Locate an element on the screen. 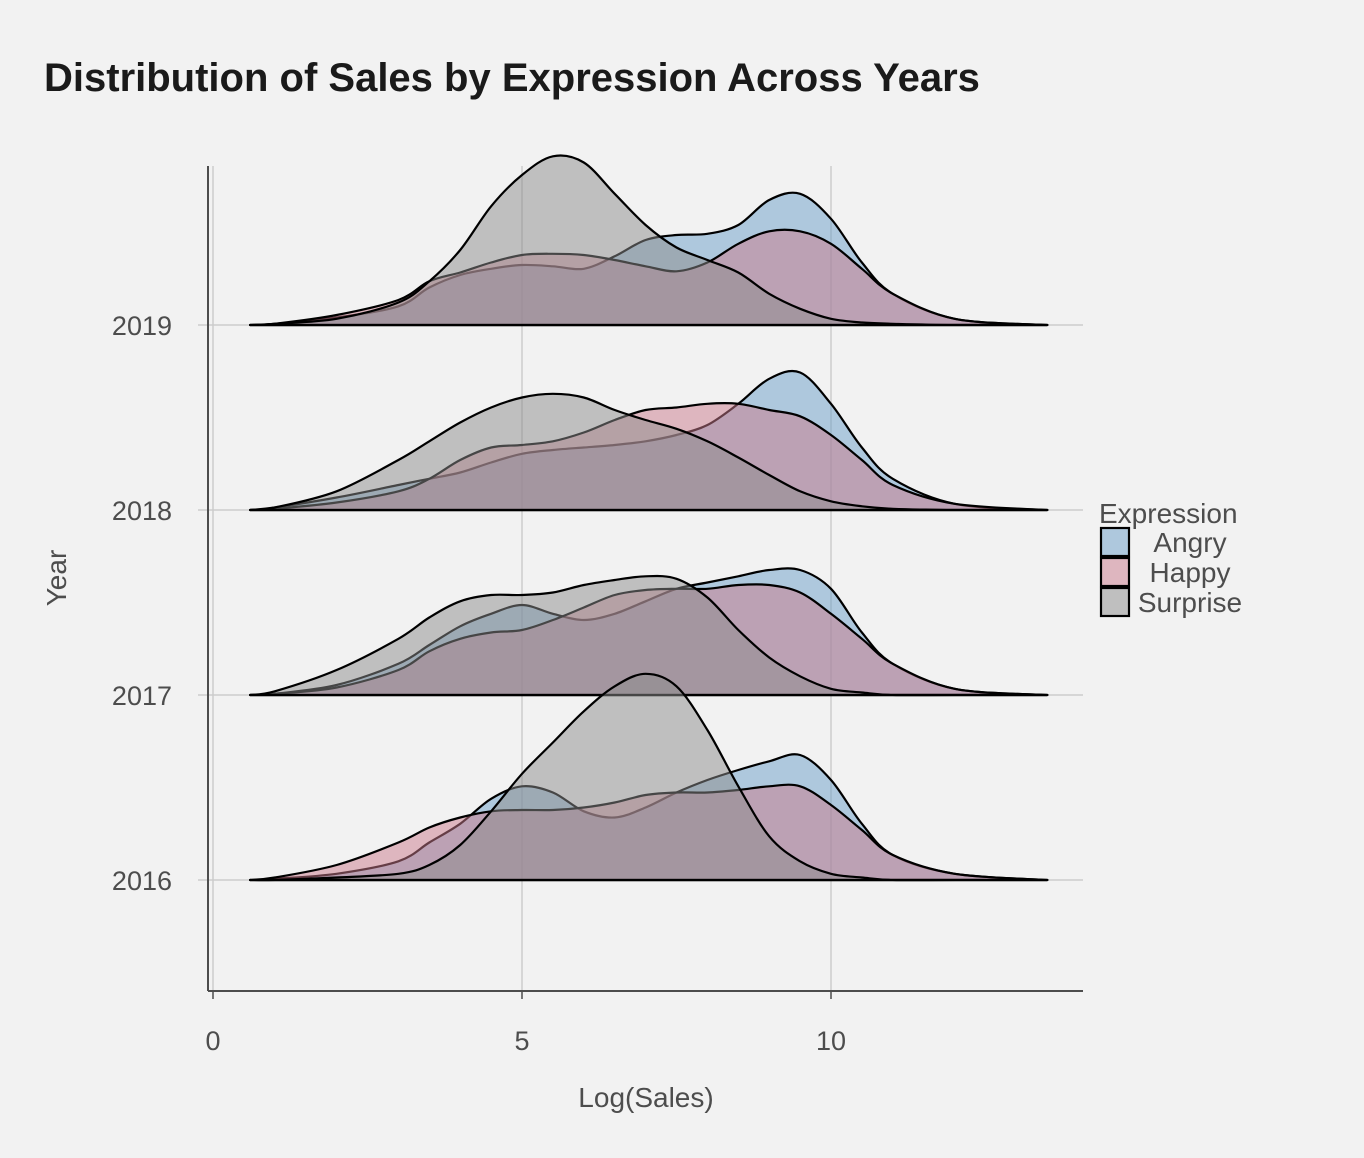 This screenshot has width=1364, height=1158. x-tick-label: 10 is located at coordinates (831, 1041).